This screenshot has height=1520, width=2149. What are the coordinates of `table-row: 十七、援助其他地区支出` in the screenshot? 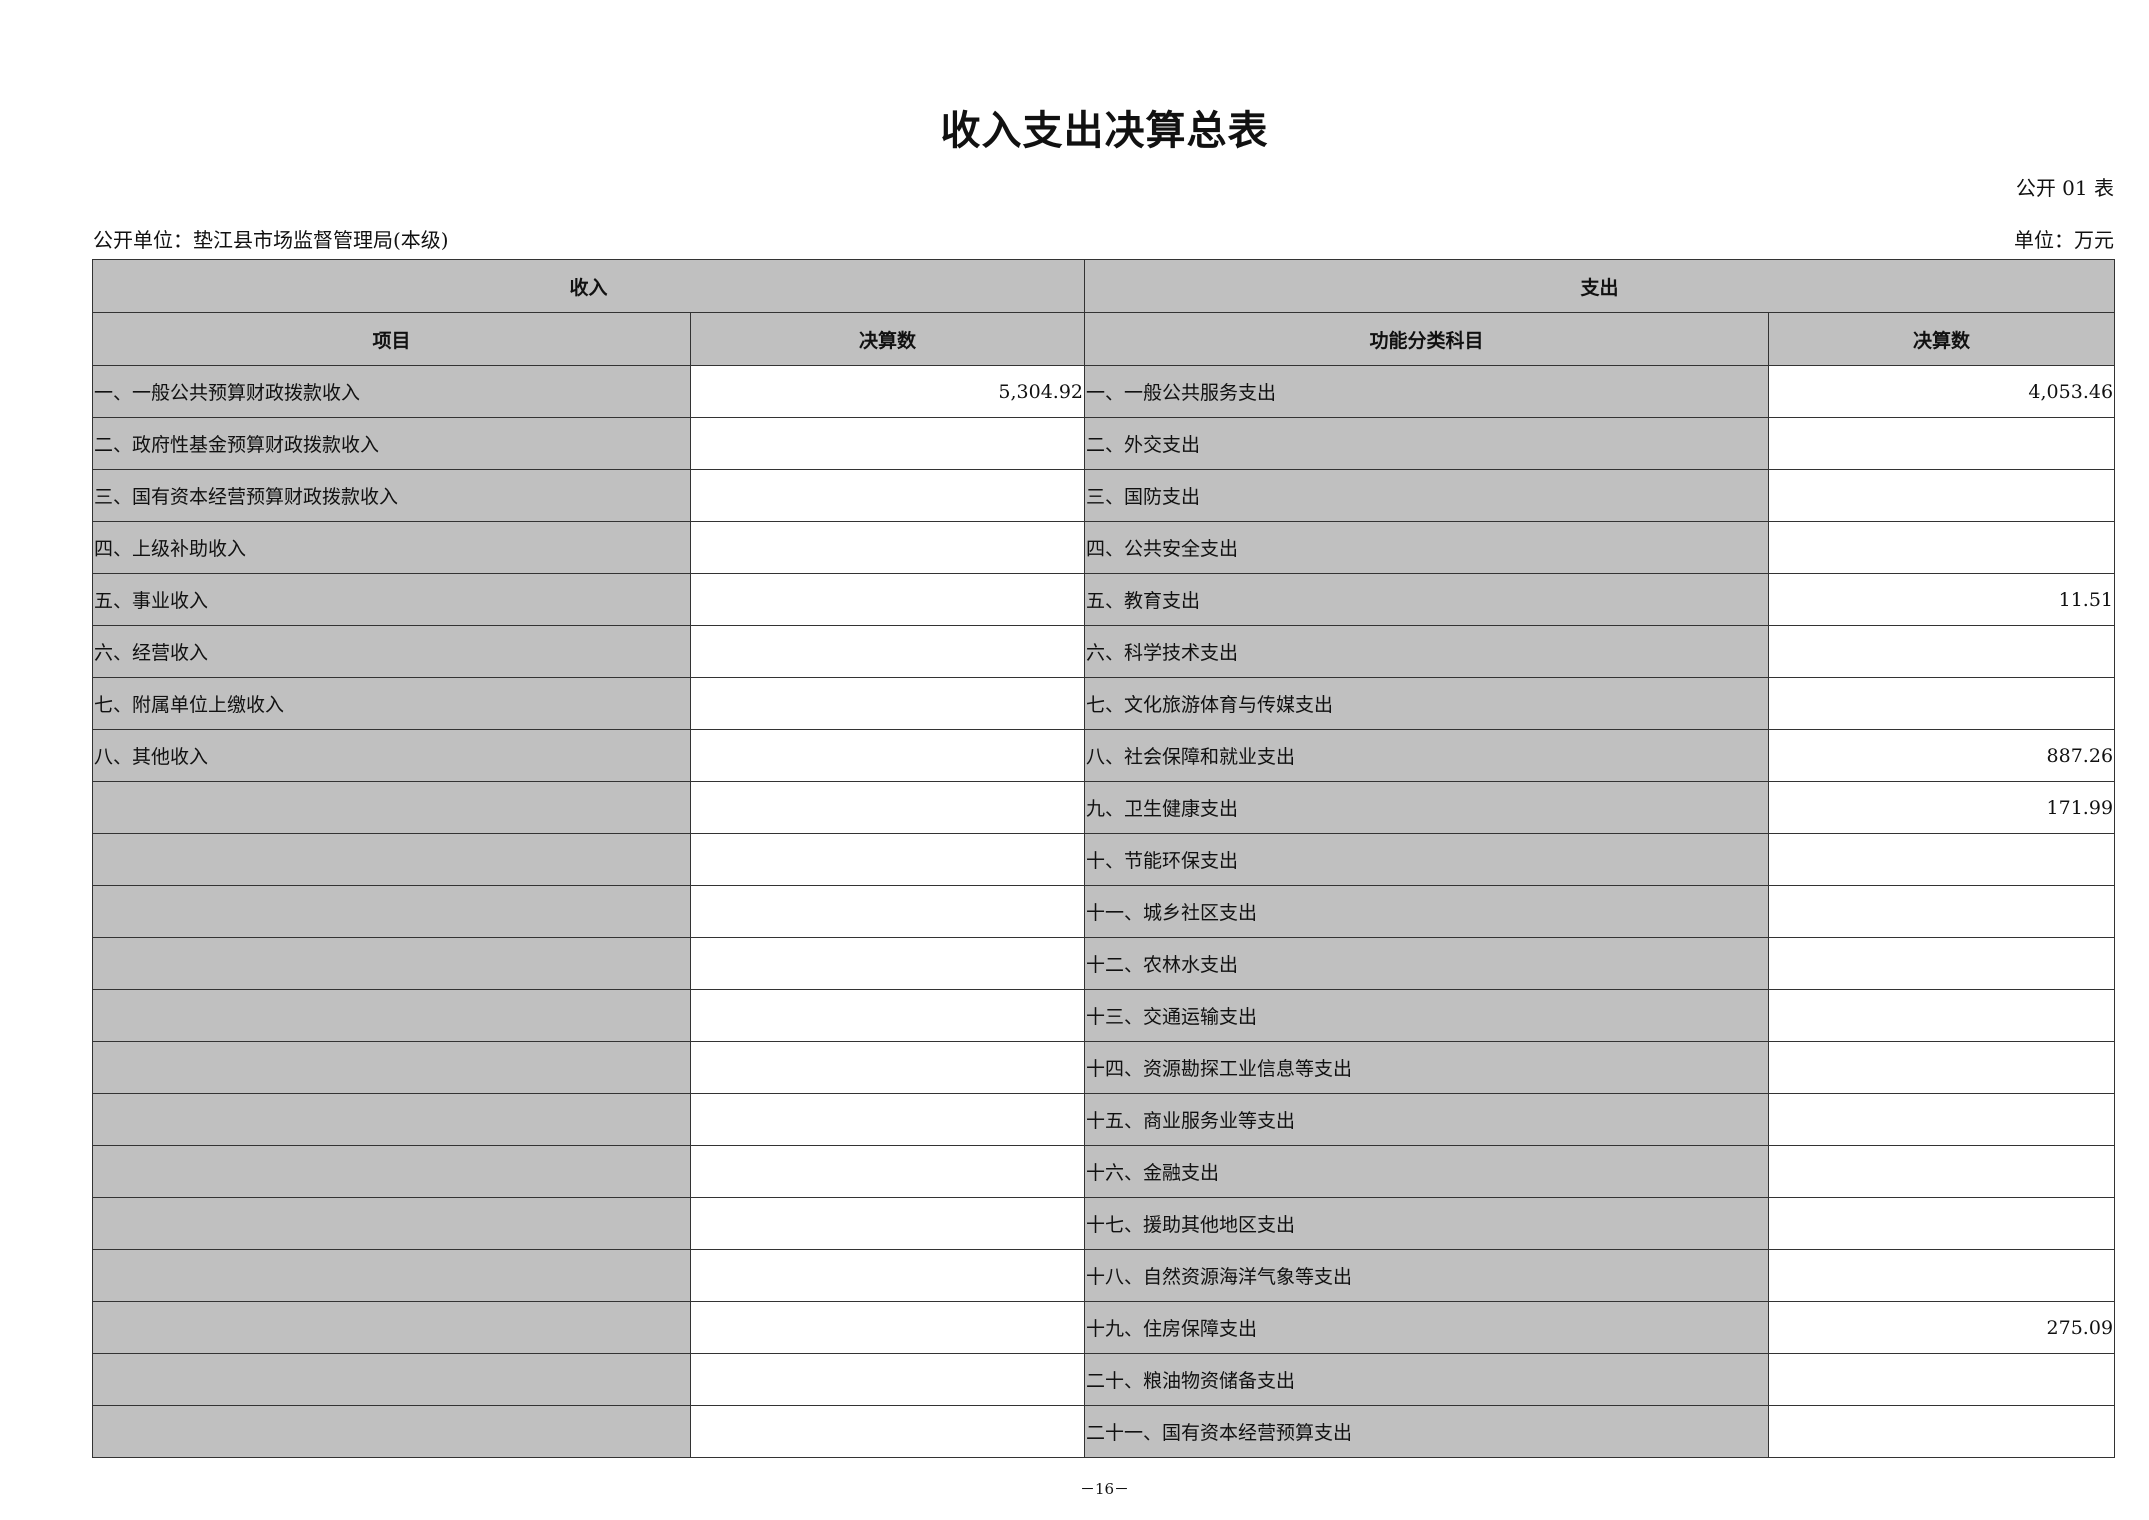 It's located at (1104, 1223).